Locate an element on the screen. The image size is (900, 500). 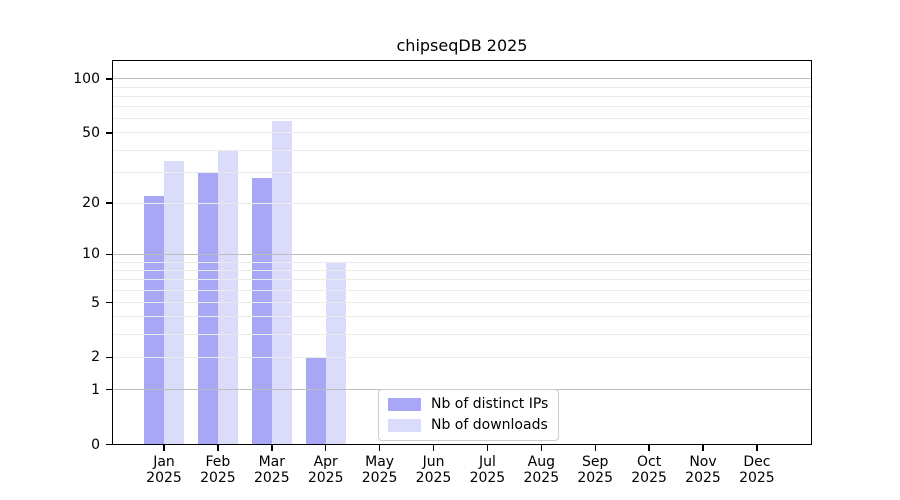
legend: Nb of distinct IPs Nb of downloads is located at coordinates (469, 415).